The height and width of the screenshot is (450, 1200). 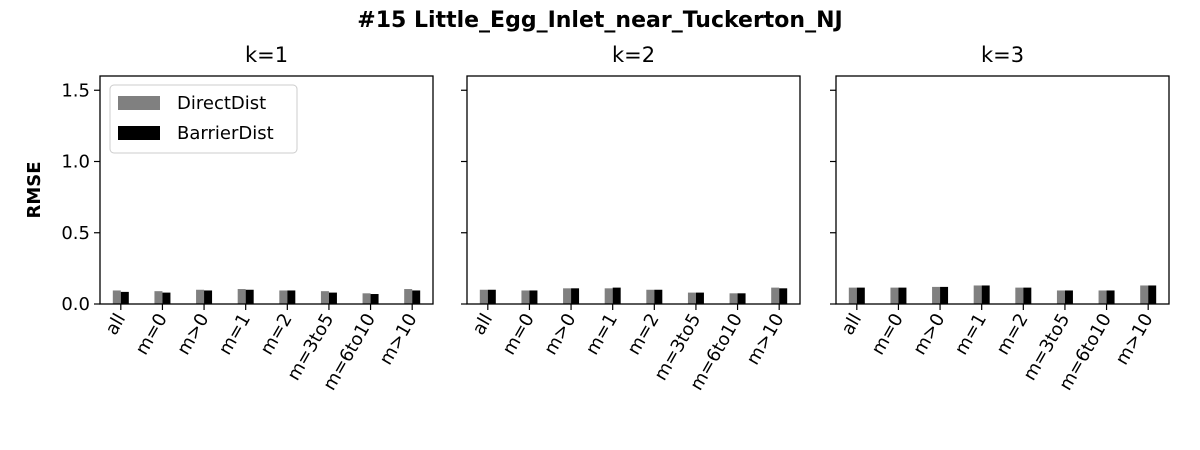 What do you see at coordinates (34, 189) in the screenshot?
I see `y-axis-label: RMSE` at bounding box center [34, 189].